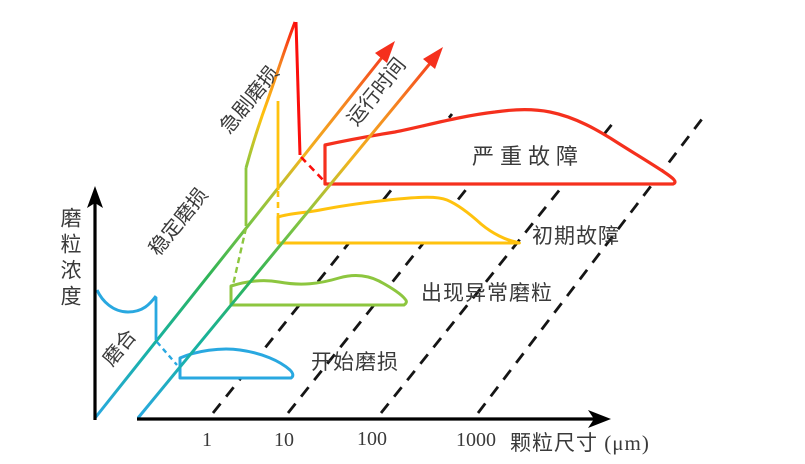  What do you see at coordinates (433, 58) in the screenshot?
I see `time-axis-arrowhead-icon` at bounding box center [433, 58].